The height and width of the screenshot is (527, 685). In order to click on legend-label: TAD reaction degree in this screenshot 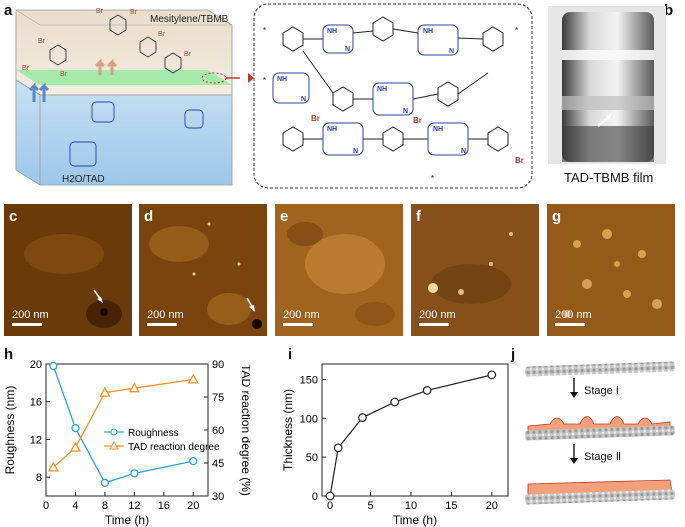, I will do `click(174, 447)`.